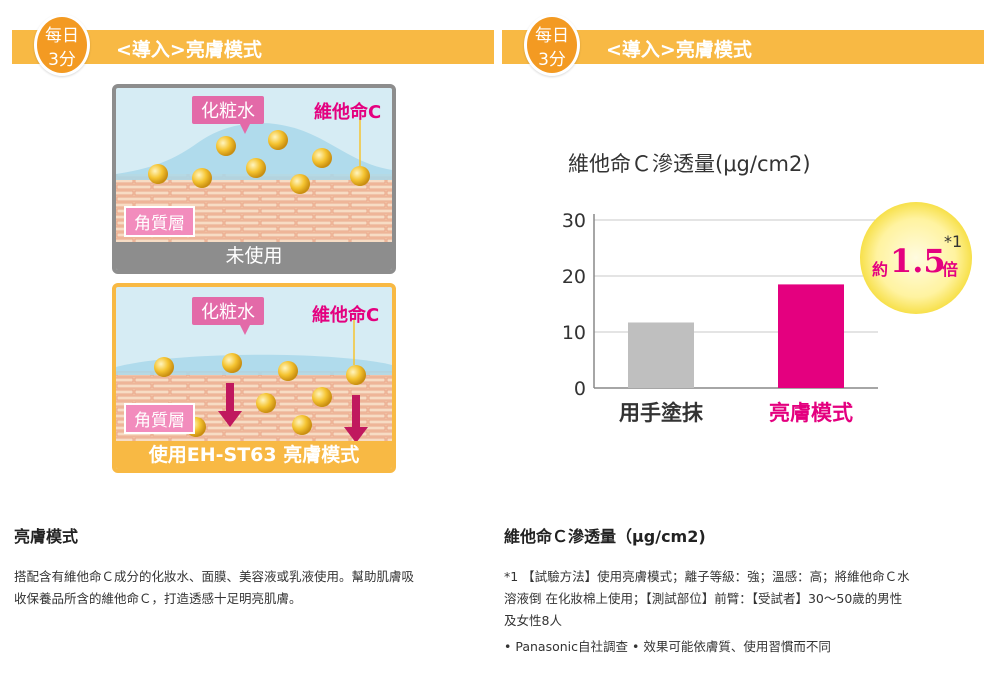 Image resolution: width=984 pixels, height=676 pixels. I want to click on y-tick-label: 0, so click(580, 389).